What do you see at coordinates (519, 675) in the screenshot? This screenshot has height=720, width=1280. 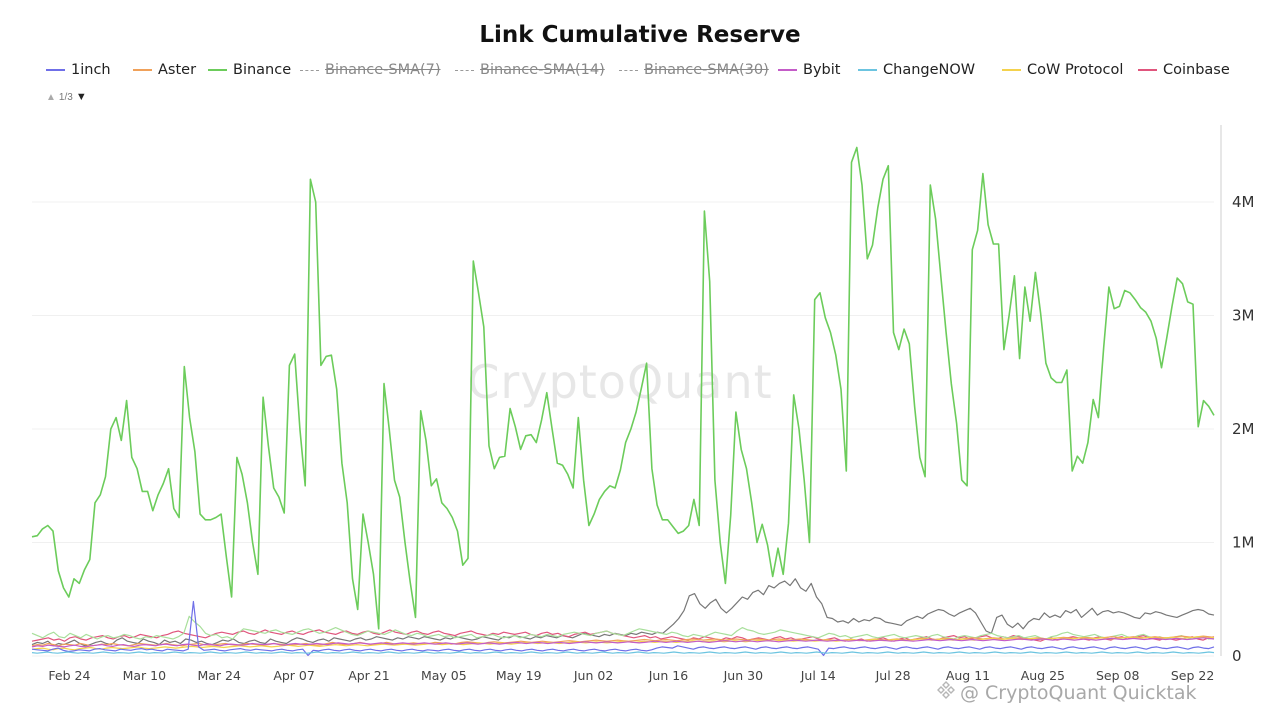 I see `x-tick-label: May 19` at bounding box center [519, 675].